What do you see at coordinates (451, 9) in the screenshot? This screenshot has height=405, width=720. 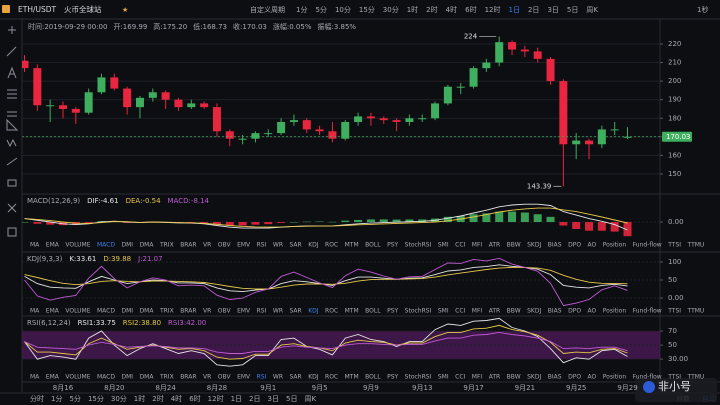 I see `period-button: 4时` at bounding box center [451, 9].